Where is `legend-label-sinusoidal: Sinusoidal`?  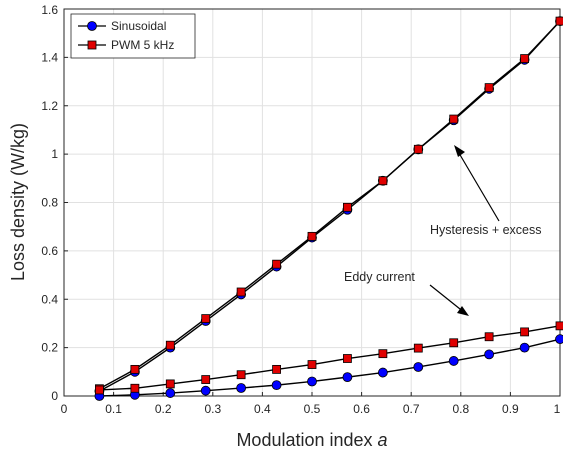 legend-label-sinusoidal: Sinusoidal is located at coordinates (138, 26).